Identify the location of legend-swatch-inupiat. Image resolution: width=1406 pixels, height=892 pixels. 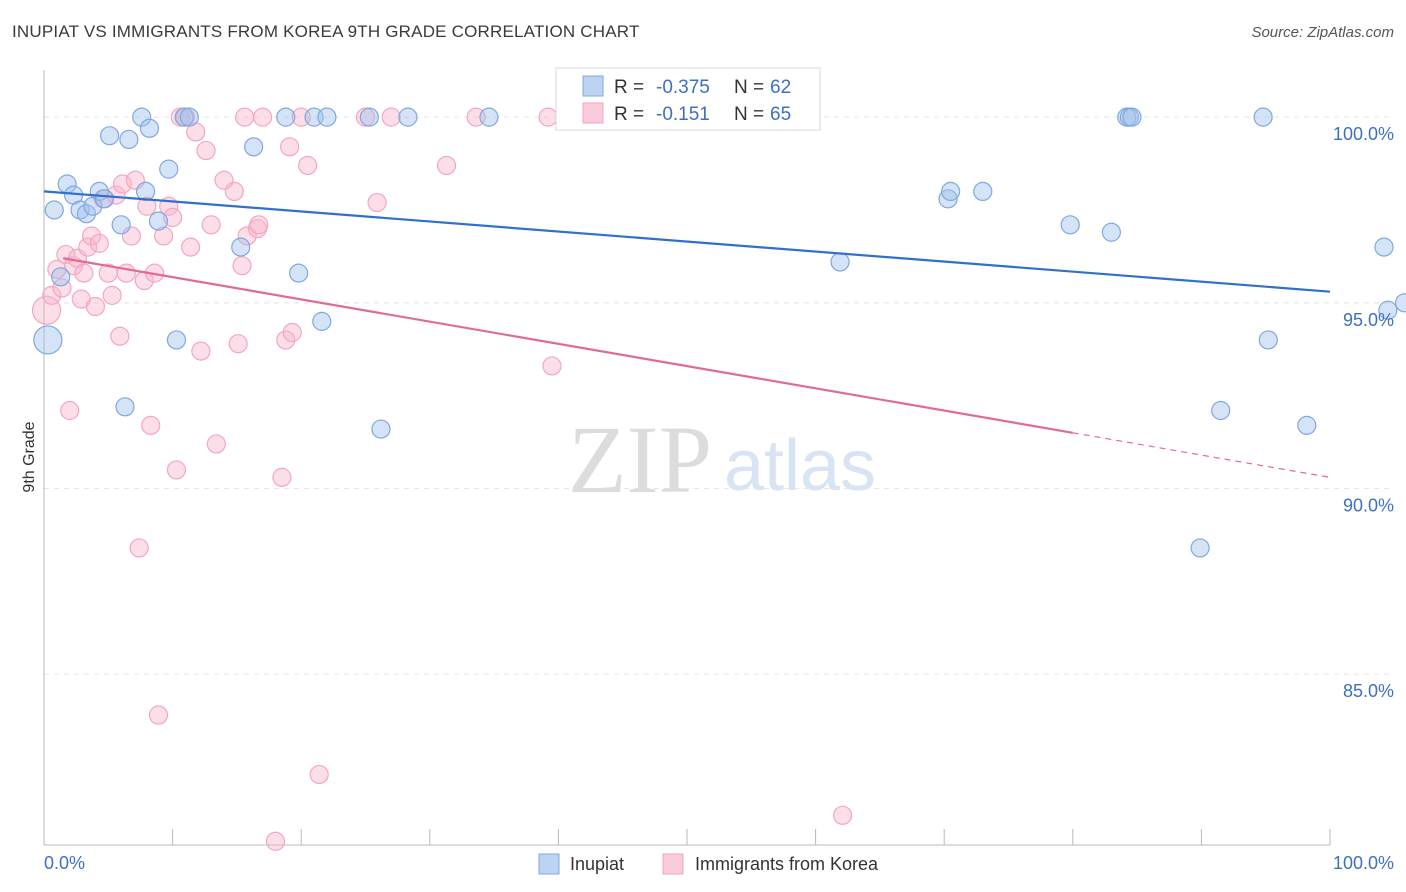
(593, 86).